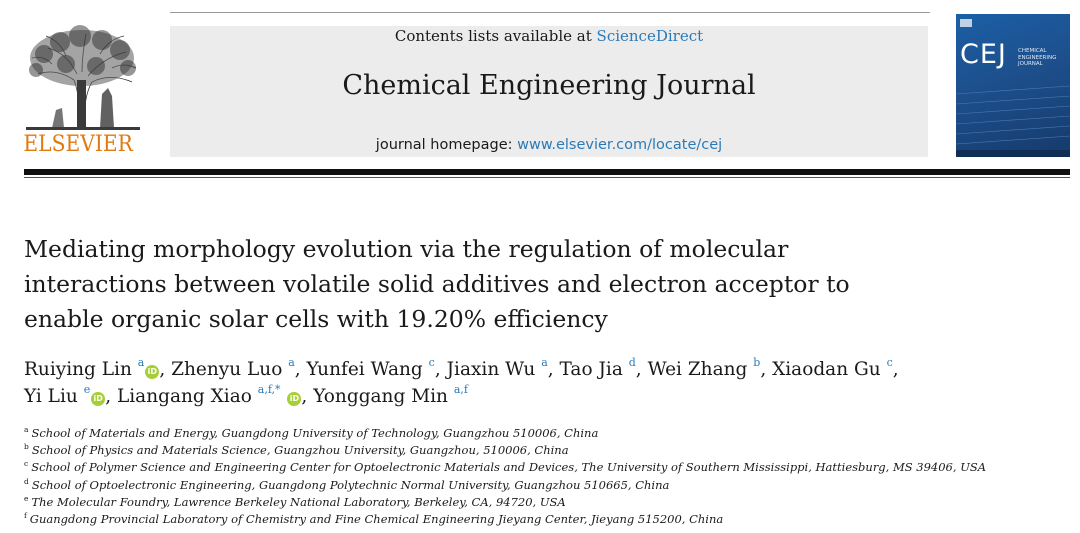 The image size is (1080, 533). What do you see at coordinates (364, 369) in the screenshot?
I see `author-name: Yunfei Wang` at bounding box center [364, 369].